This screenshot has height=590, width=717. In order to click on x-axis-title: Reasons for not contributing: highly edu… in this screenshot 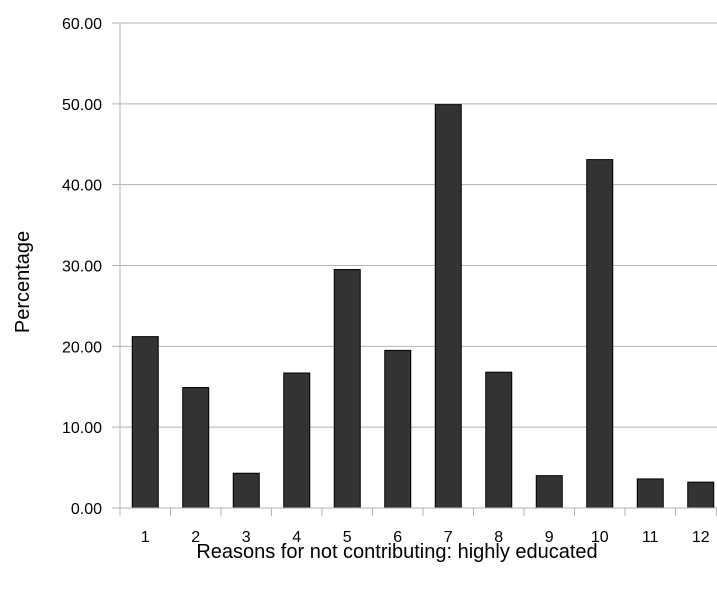, I will do `click(396, 552)`.